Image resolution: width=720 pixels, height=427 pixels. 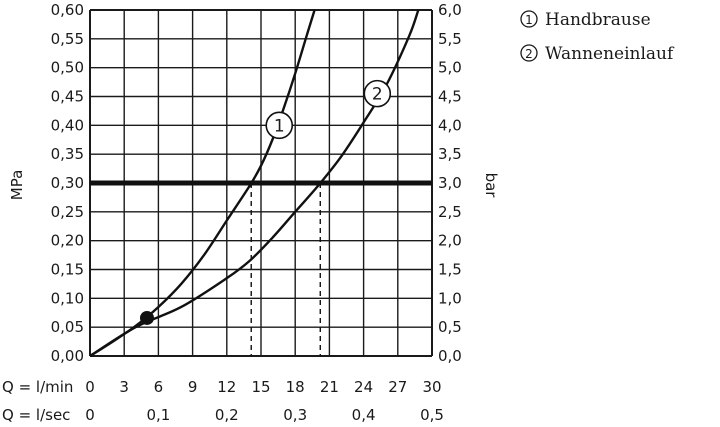 I want to click on y-right-tick-label: 0,0, so click(x=450, y=356).